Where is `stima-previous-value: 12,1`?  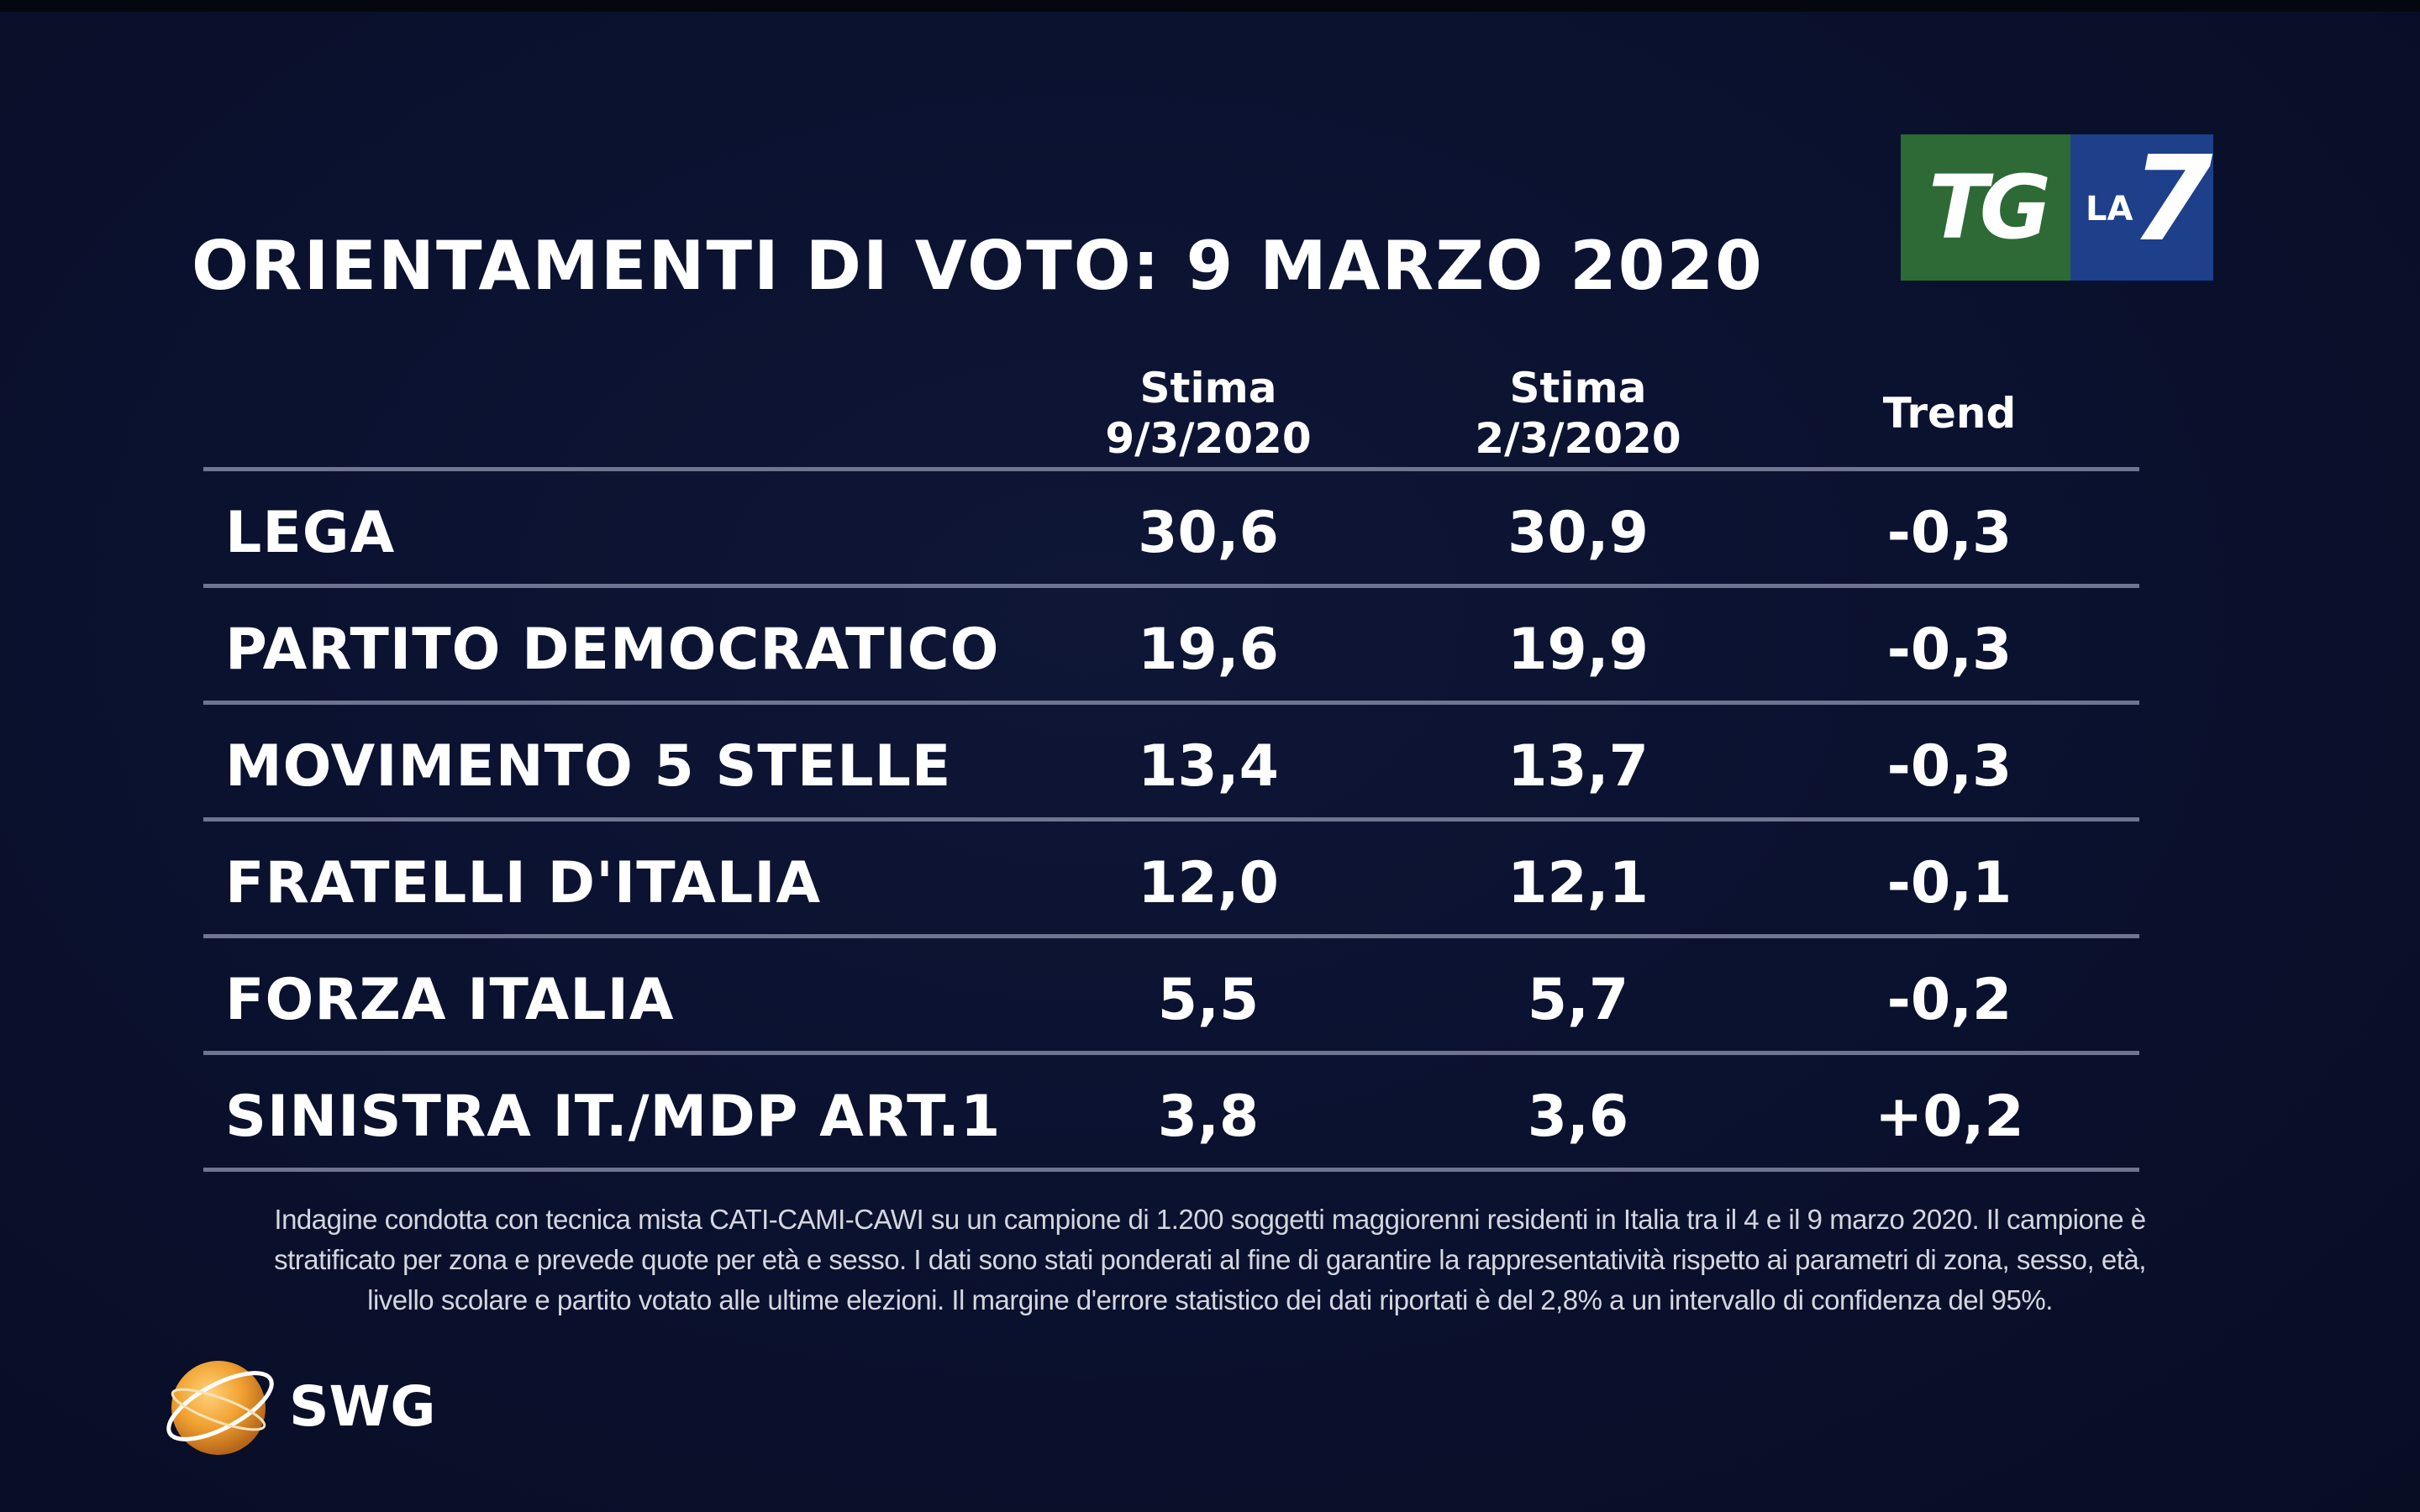
stima-previous-value: 12,1 is located at coordinates (1578, 883).